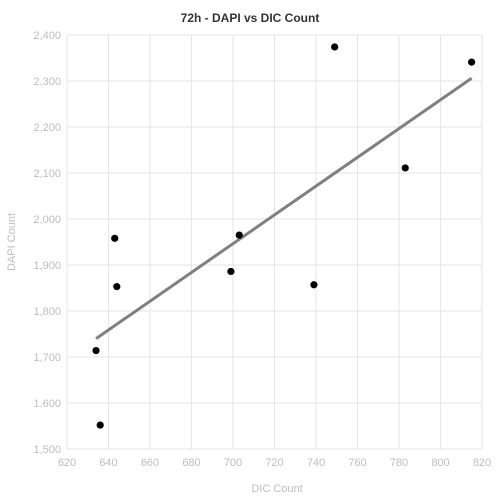  What do you see at coordinates (150, 463) in the screenshot?
I see `x-tick-label: 660` at bounding box center [150, 463].